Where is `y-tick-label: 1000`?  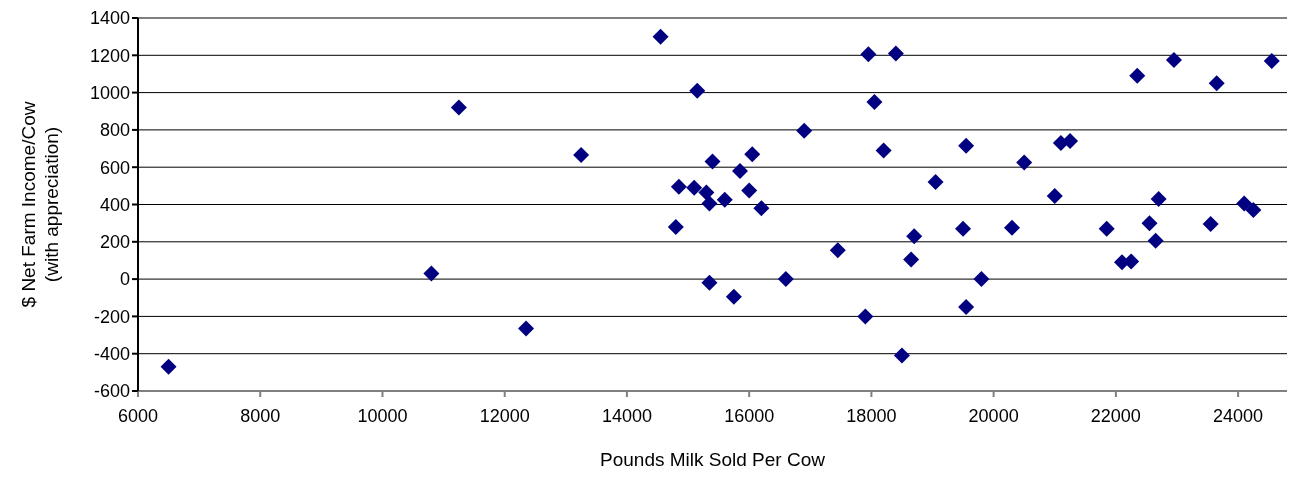 y-tick-label: 1000 is located at coordinates (109, 92).